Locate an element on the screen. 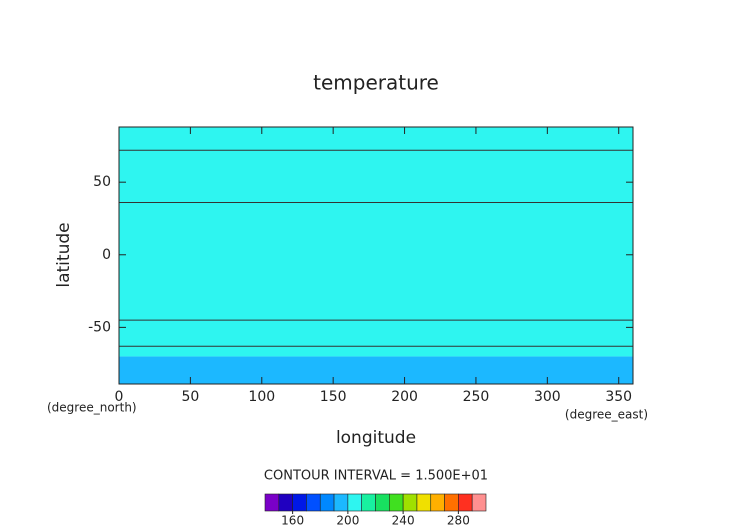  y-axis-label: latitude is located at coordinates (64, 254).